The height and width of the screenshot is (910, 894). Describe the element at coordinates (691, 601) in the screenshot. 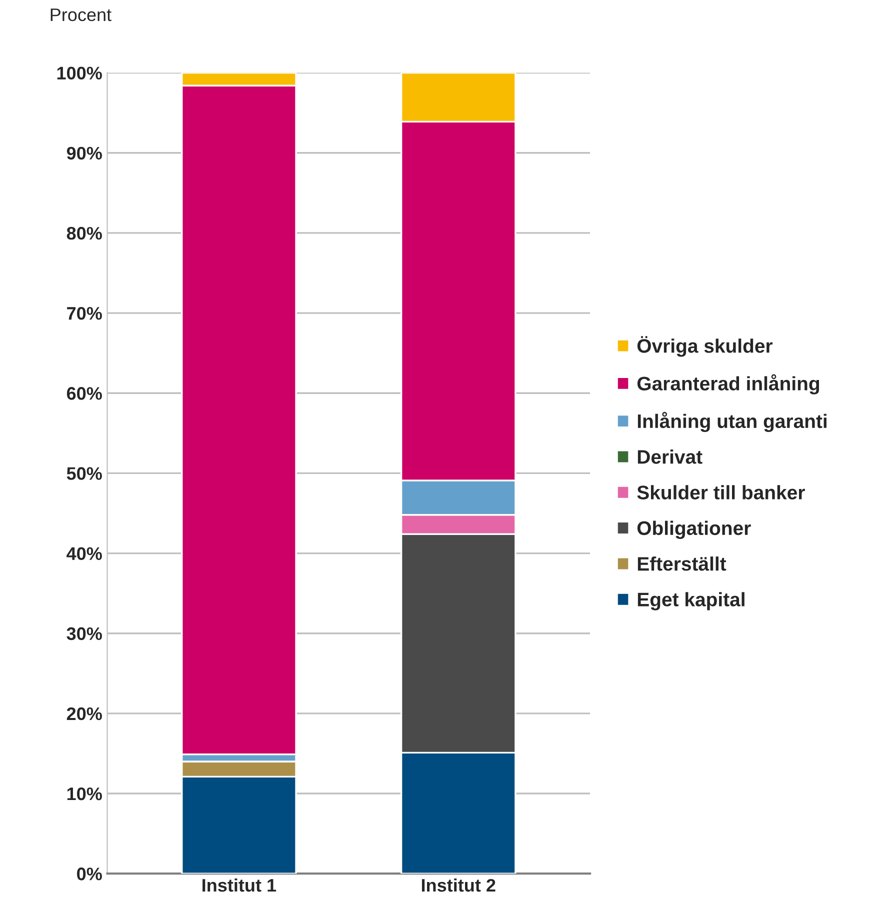

I see `legend-label: Eget kapital` at that location.